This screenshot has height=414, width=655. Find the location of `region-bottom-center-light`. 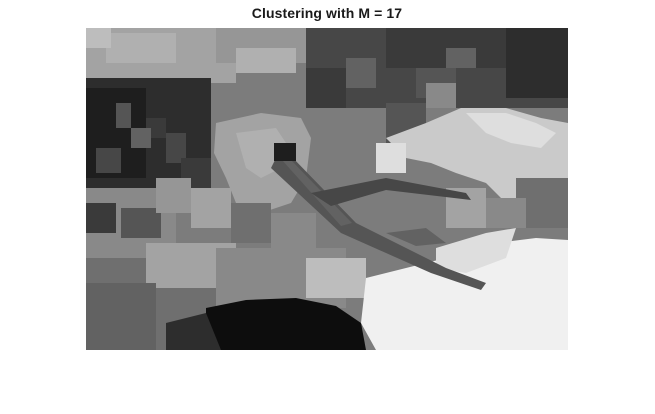

region-bottom-center-light is located at coordinates (336, 278).